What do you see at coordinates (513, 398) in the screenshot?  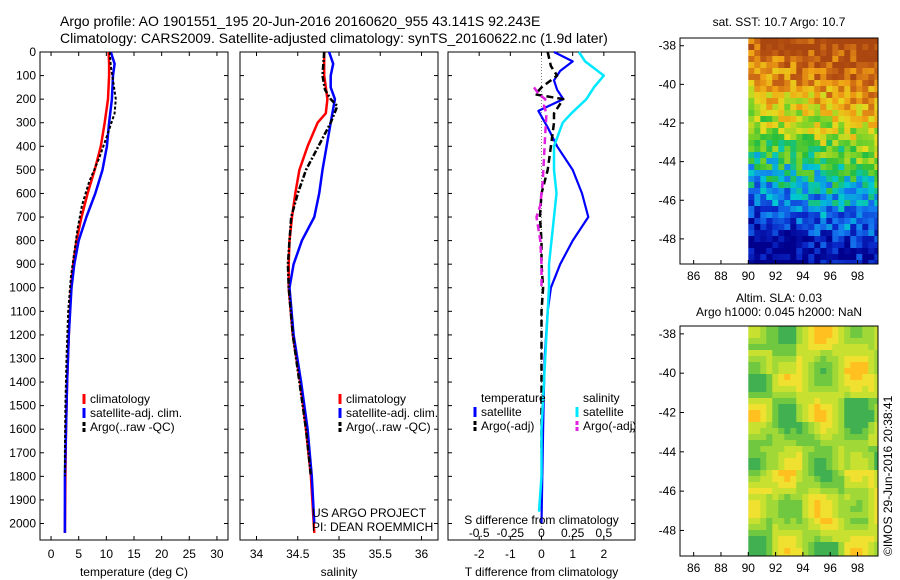 I see `diff-legend-title-temperature: temperature` at bounding box center [513, 398].